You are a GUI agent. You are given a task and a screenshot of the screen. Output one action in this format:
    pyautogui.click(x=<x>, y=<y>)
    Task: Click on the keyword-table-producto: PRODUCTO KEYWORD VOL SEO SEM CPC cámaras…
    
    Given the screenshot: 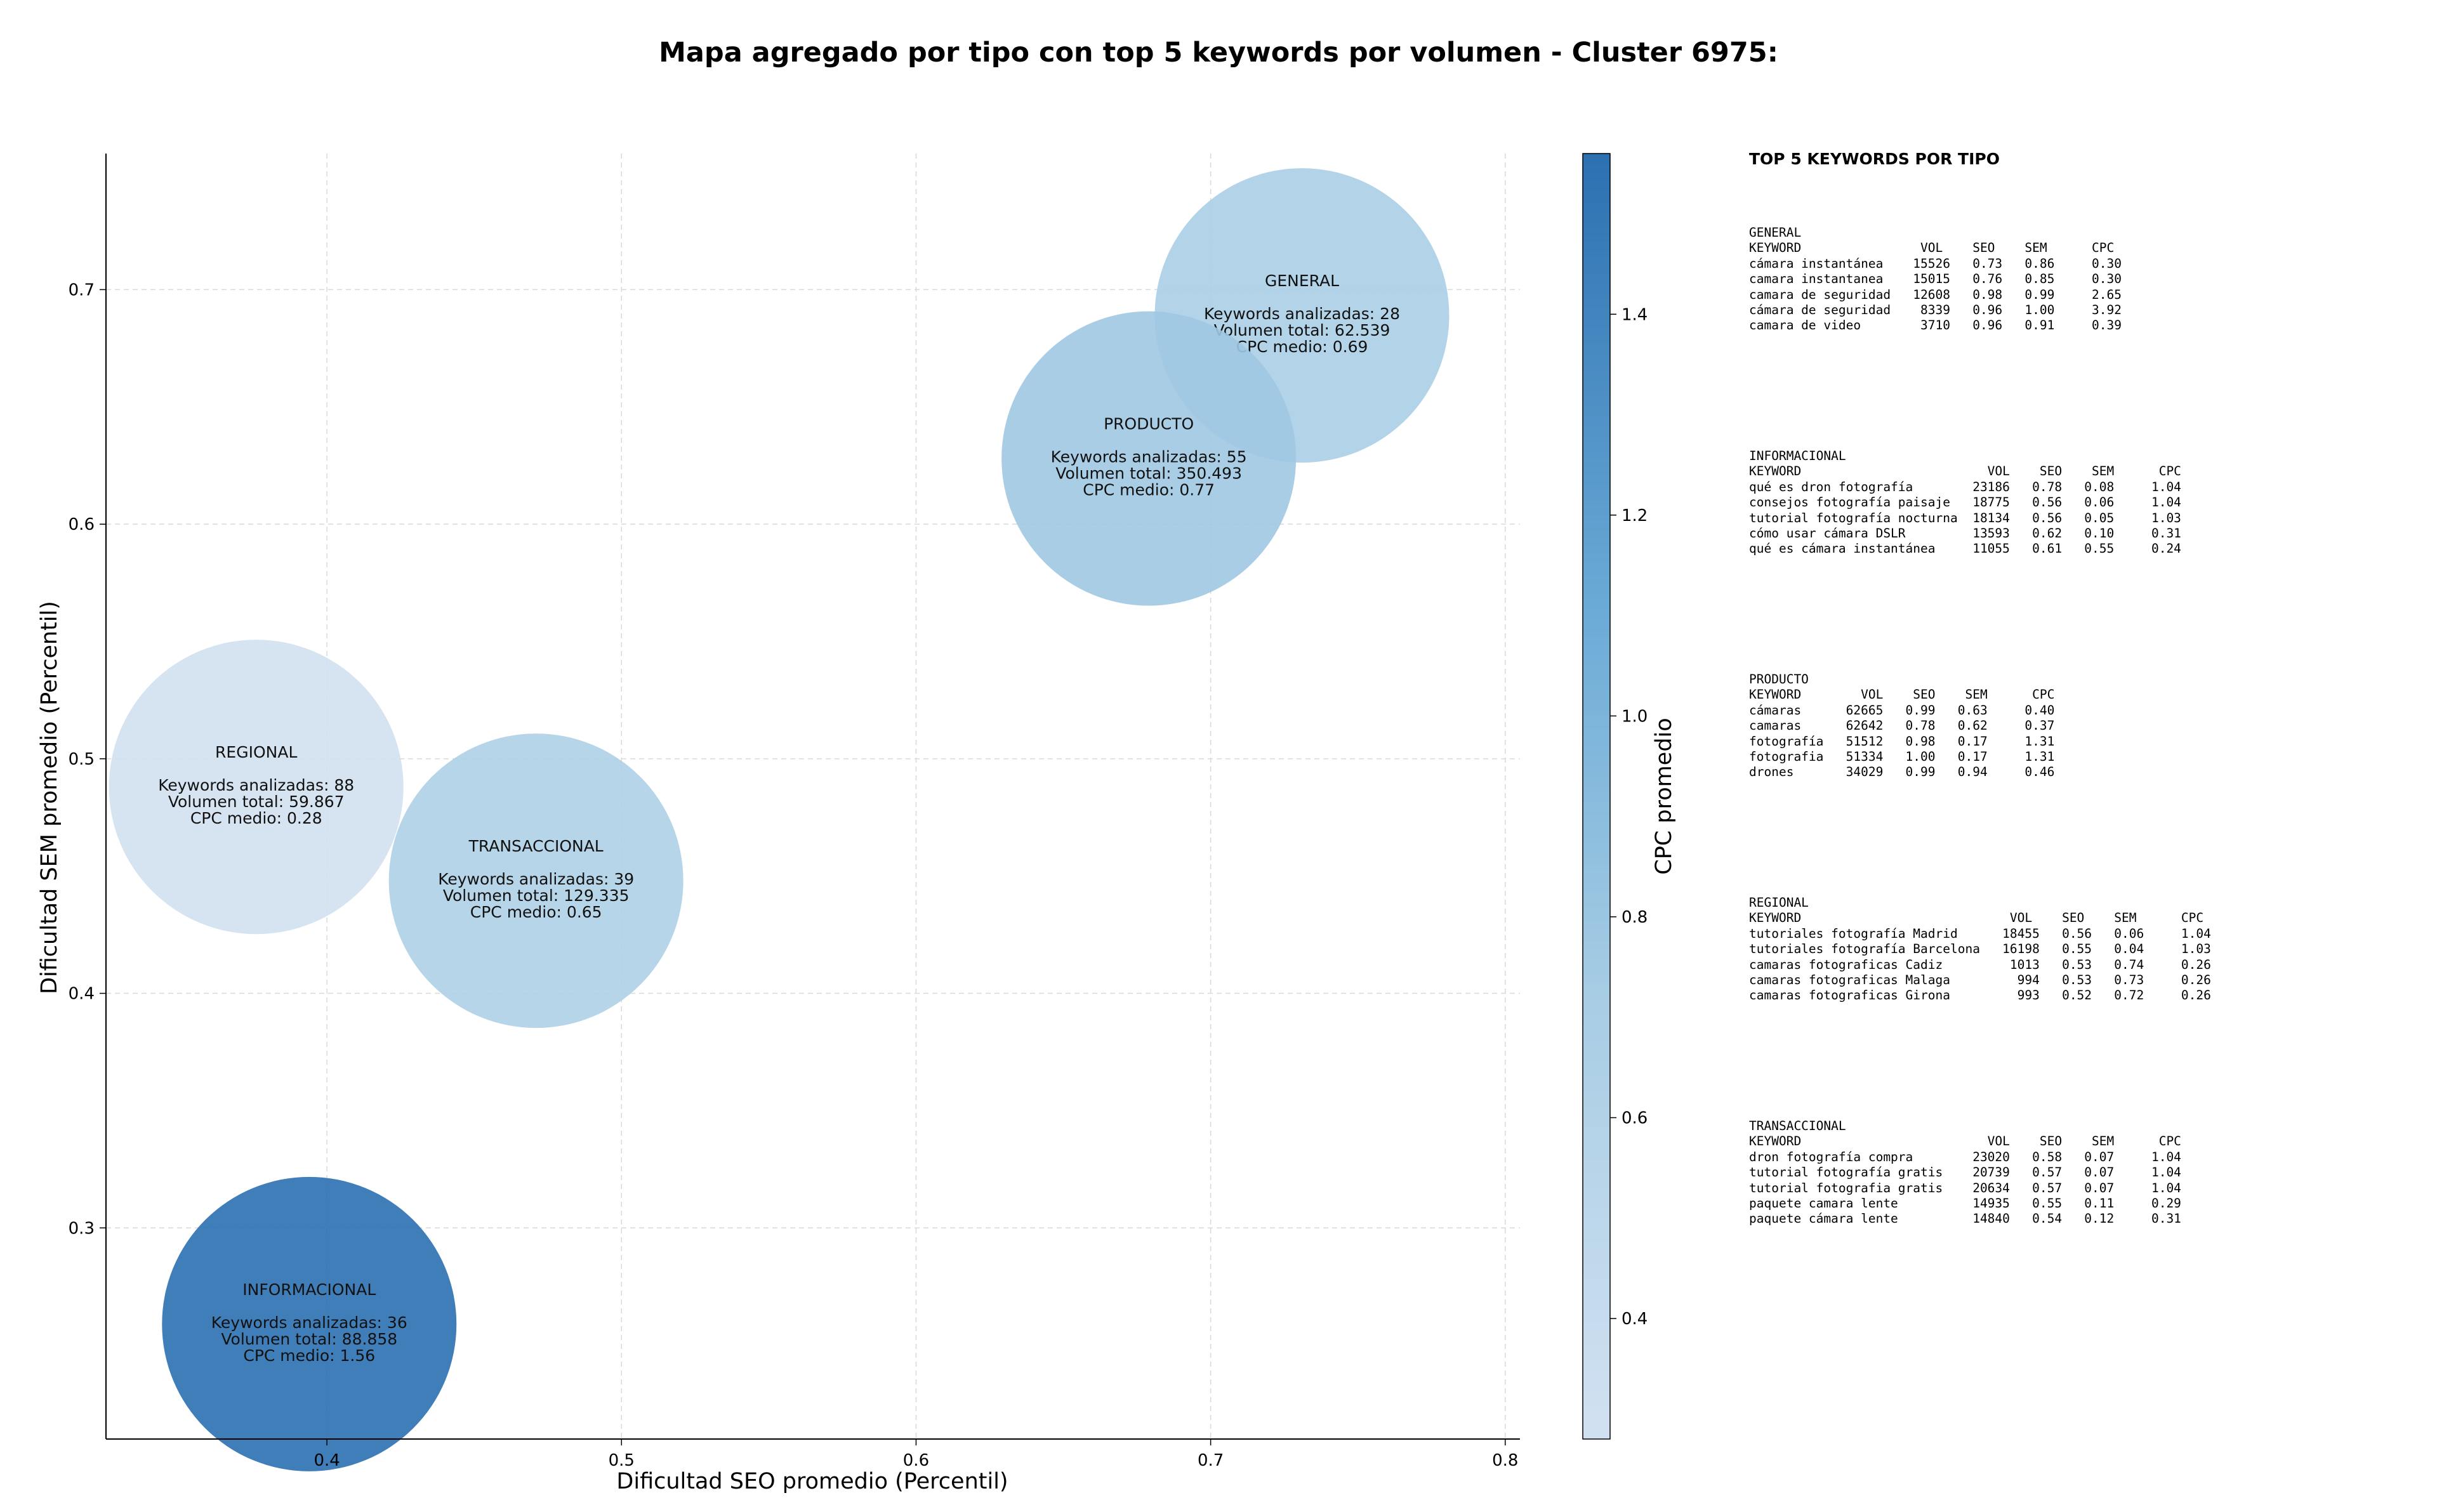 What is the action you would take?
    pyautogui.click(x=1902, y=726)
    